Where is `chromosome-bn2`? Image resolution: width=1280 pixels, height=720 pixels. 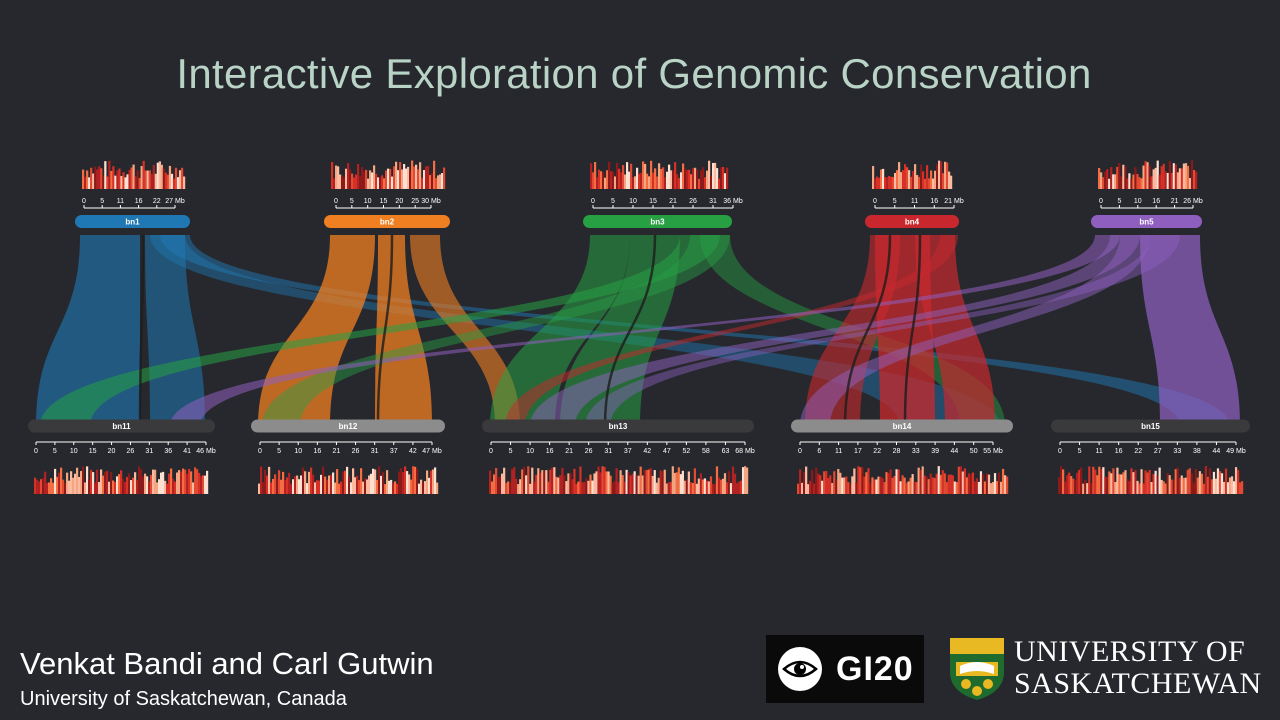
chromosome-bn2 is located at coordinates (387, 221).